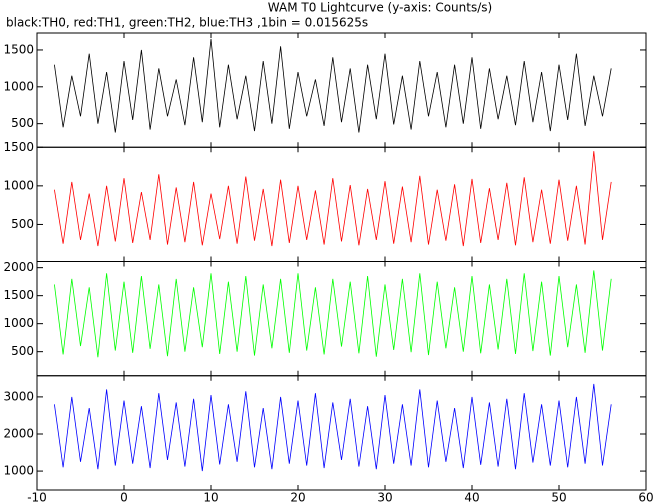 The width and height of the screenshot is (657, 504). Describe the element at coordinates (558, 497) in the screenshot. I see `x-tick-label: 50` at that location.